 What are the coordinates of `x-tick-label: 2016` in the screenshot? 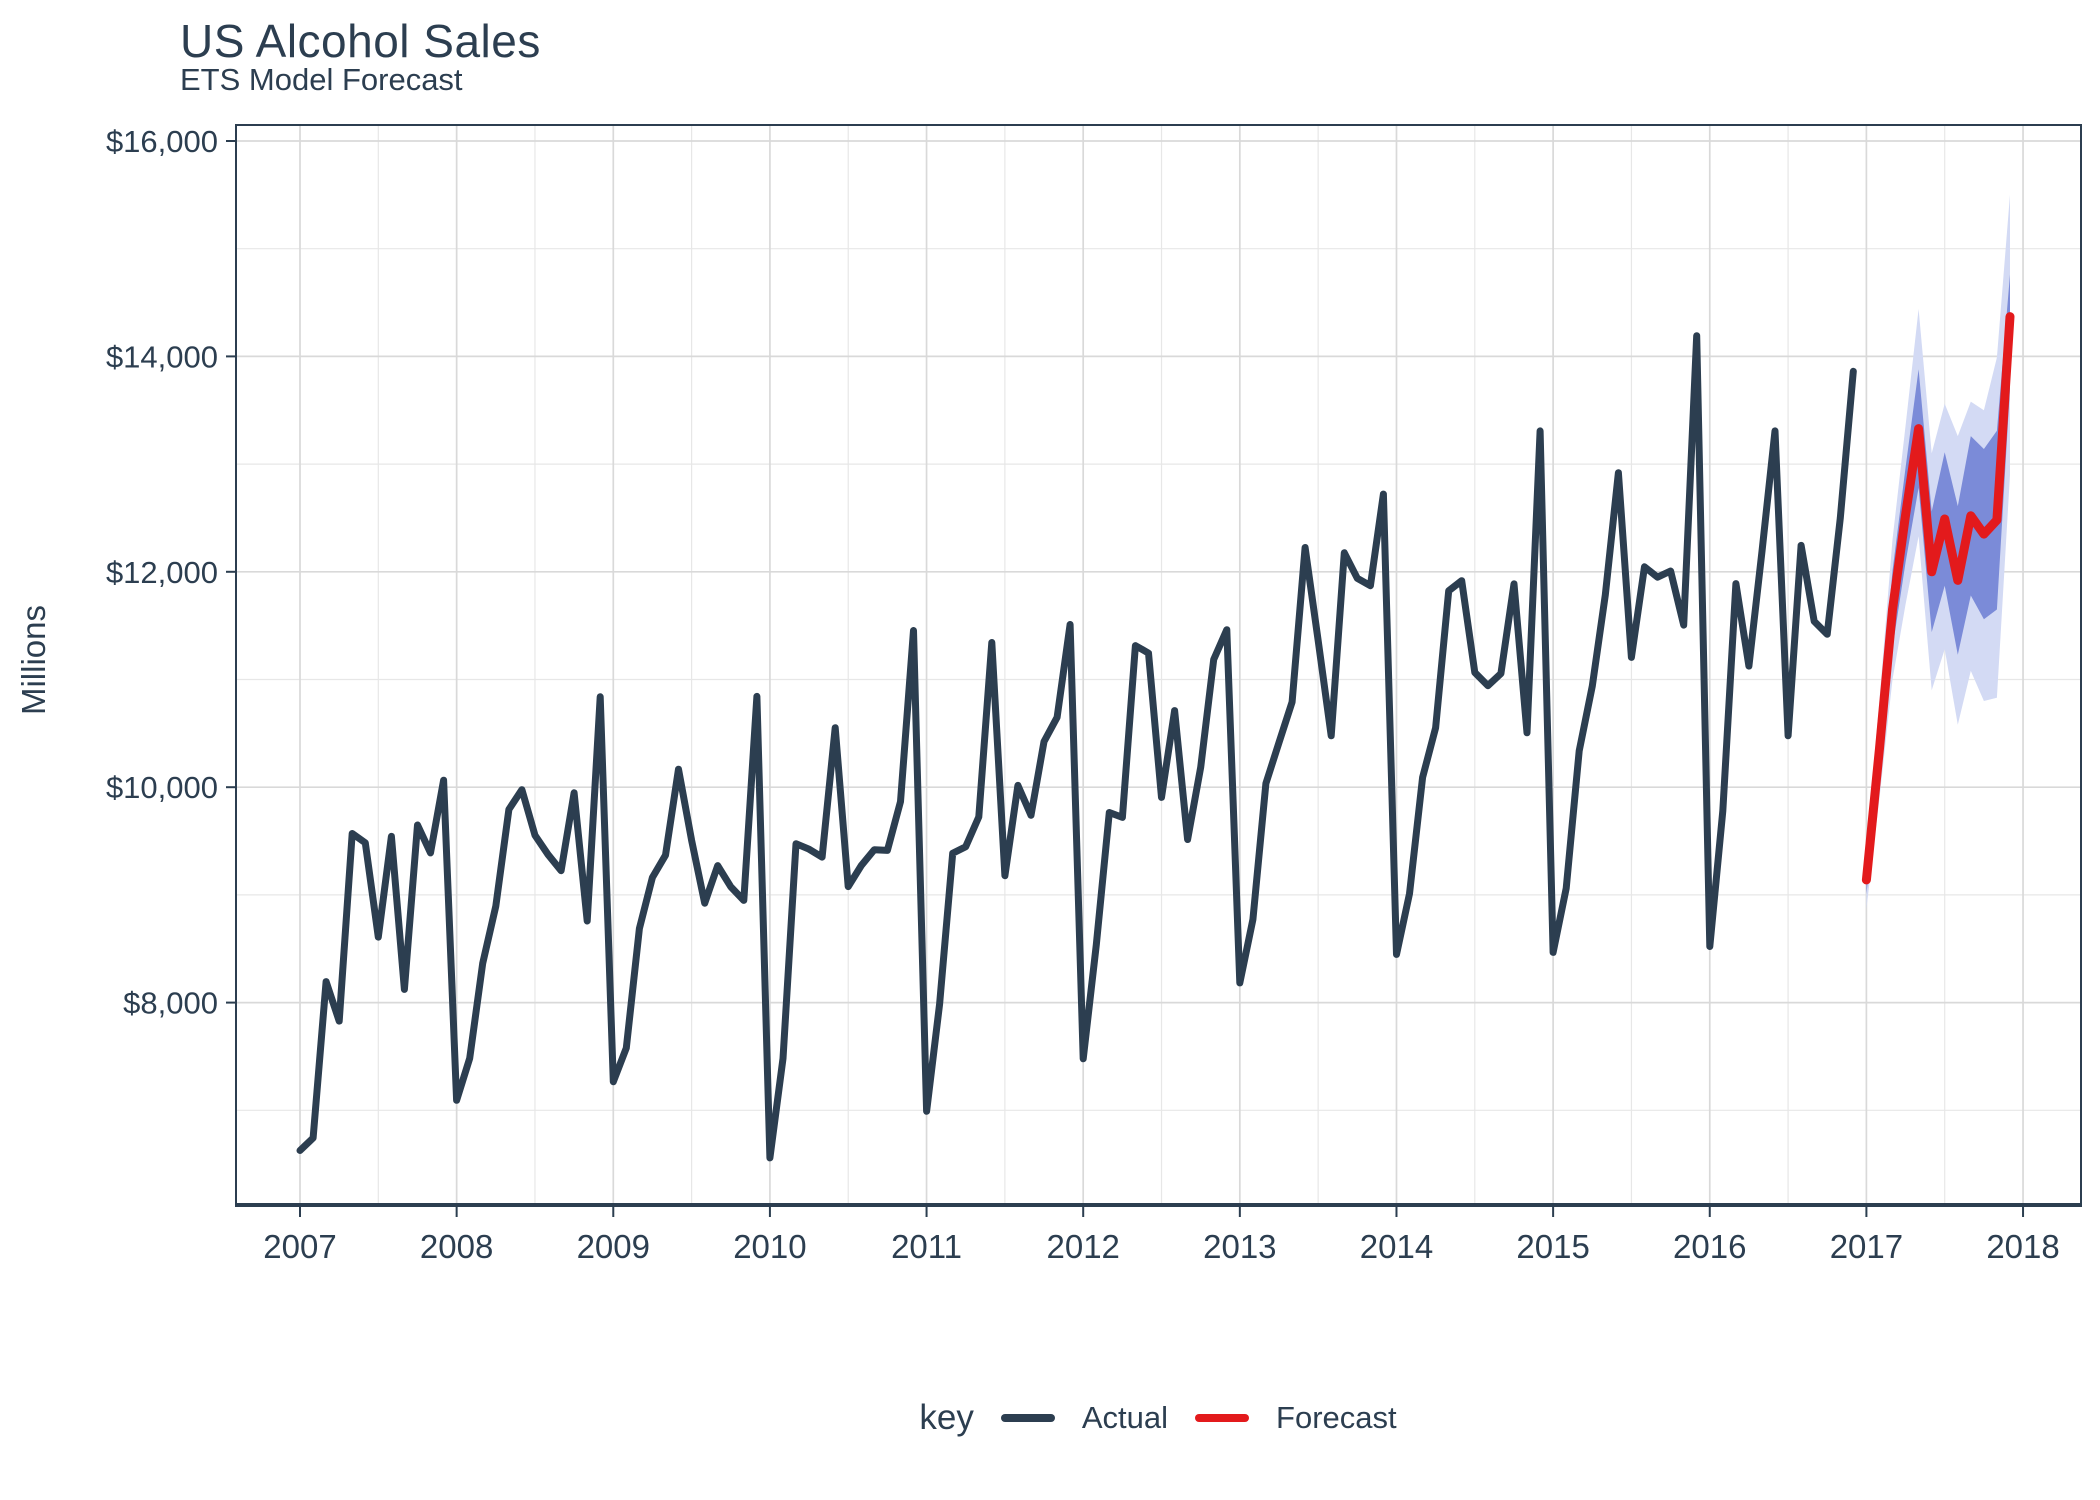 It's located at (1709, 1246).